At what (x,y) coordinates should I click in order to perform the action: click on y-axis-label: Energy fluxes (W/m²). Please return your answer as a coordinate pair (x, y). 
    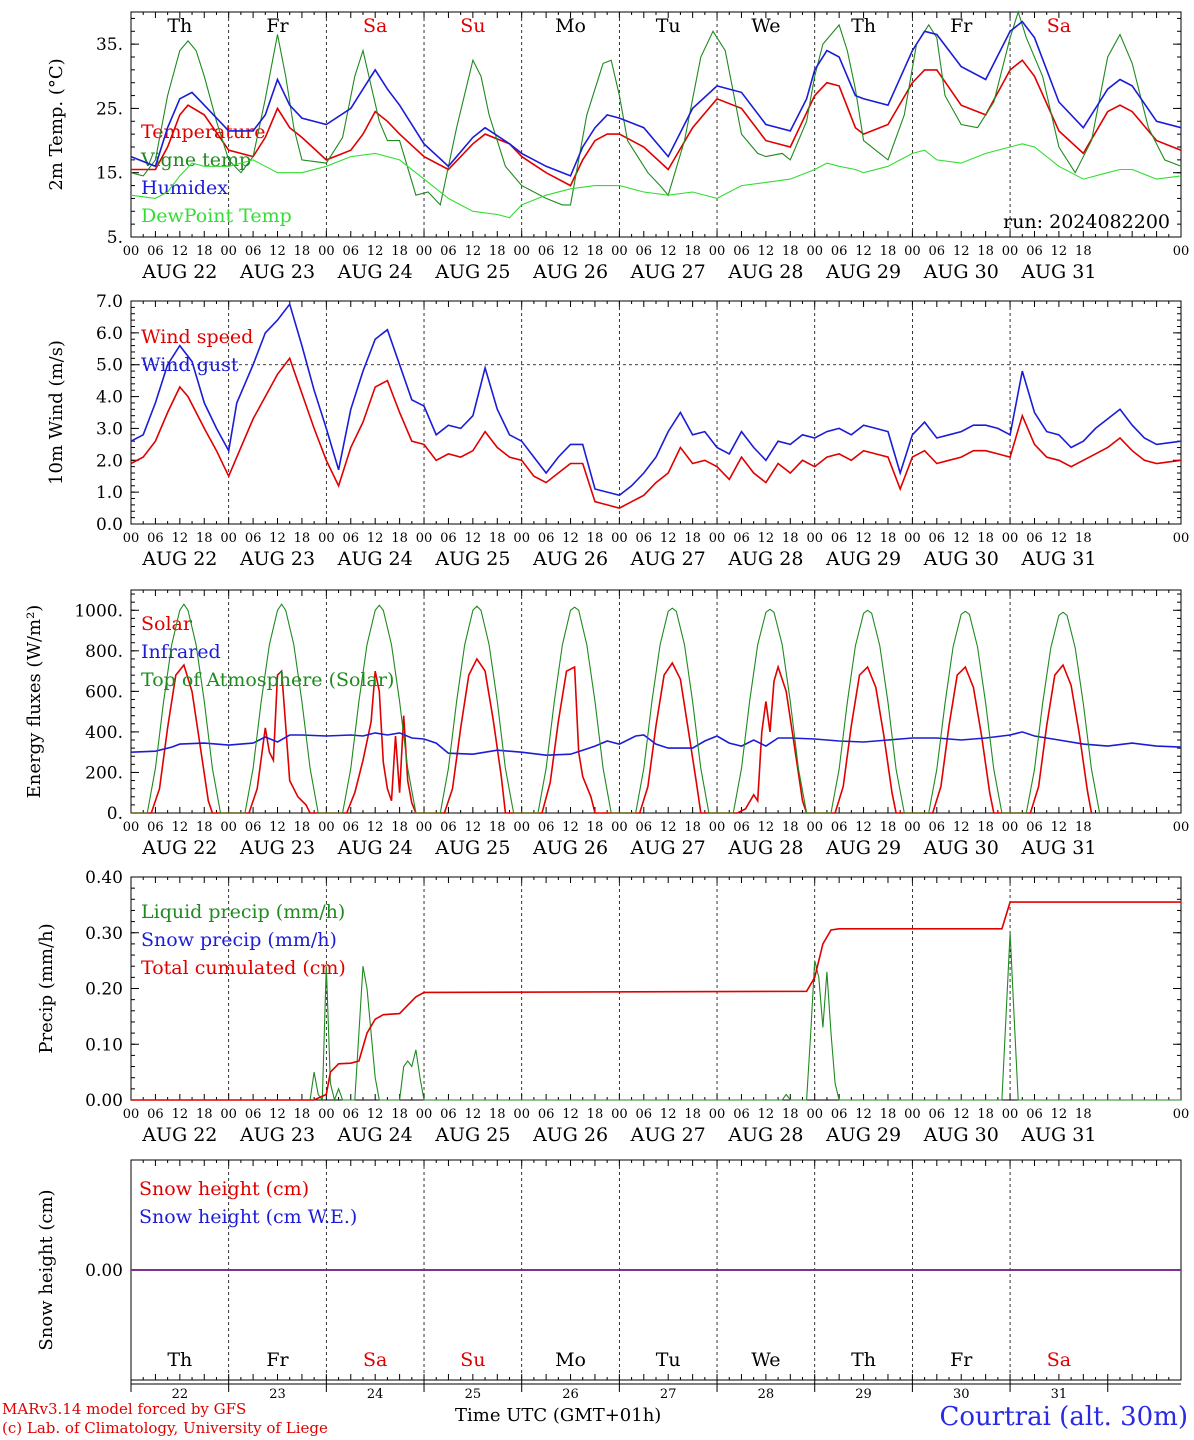
    Looking at the image, I should click on (34, 702).